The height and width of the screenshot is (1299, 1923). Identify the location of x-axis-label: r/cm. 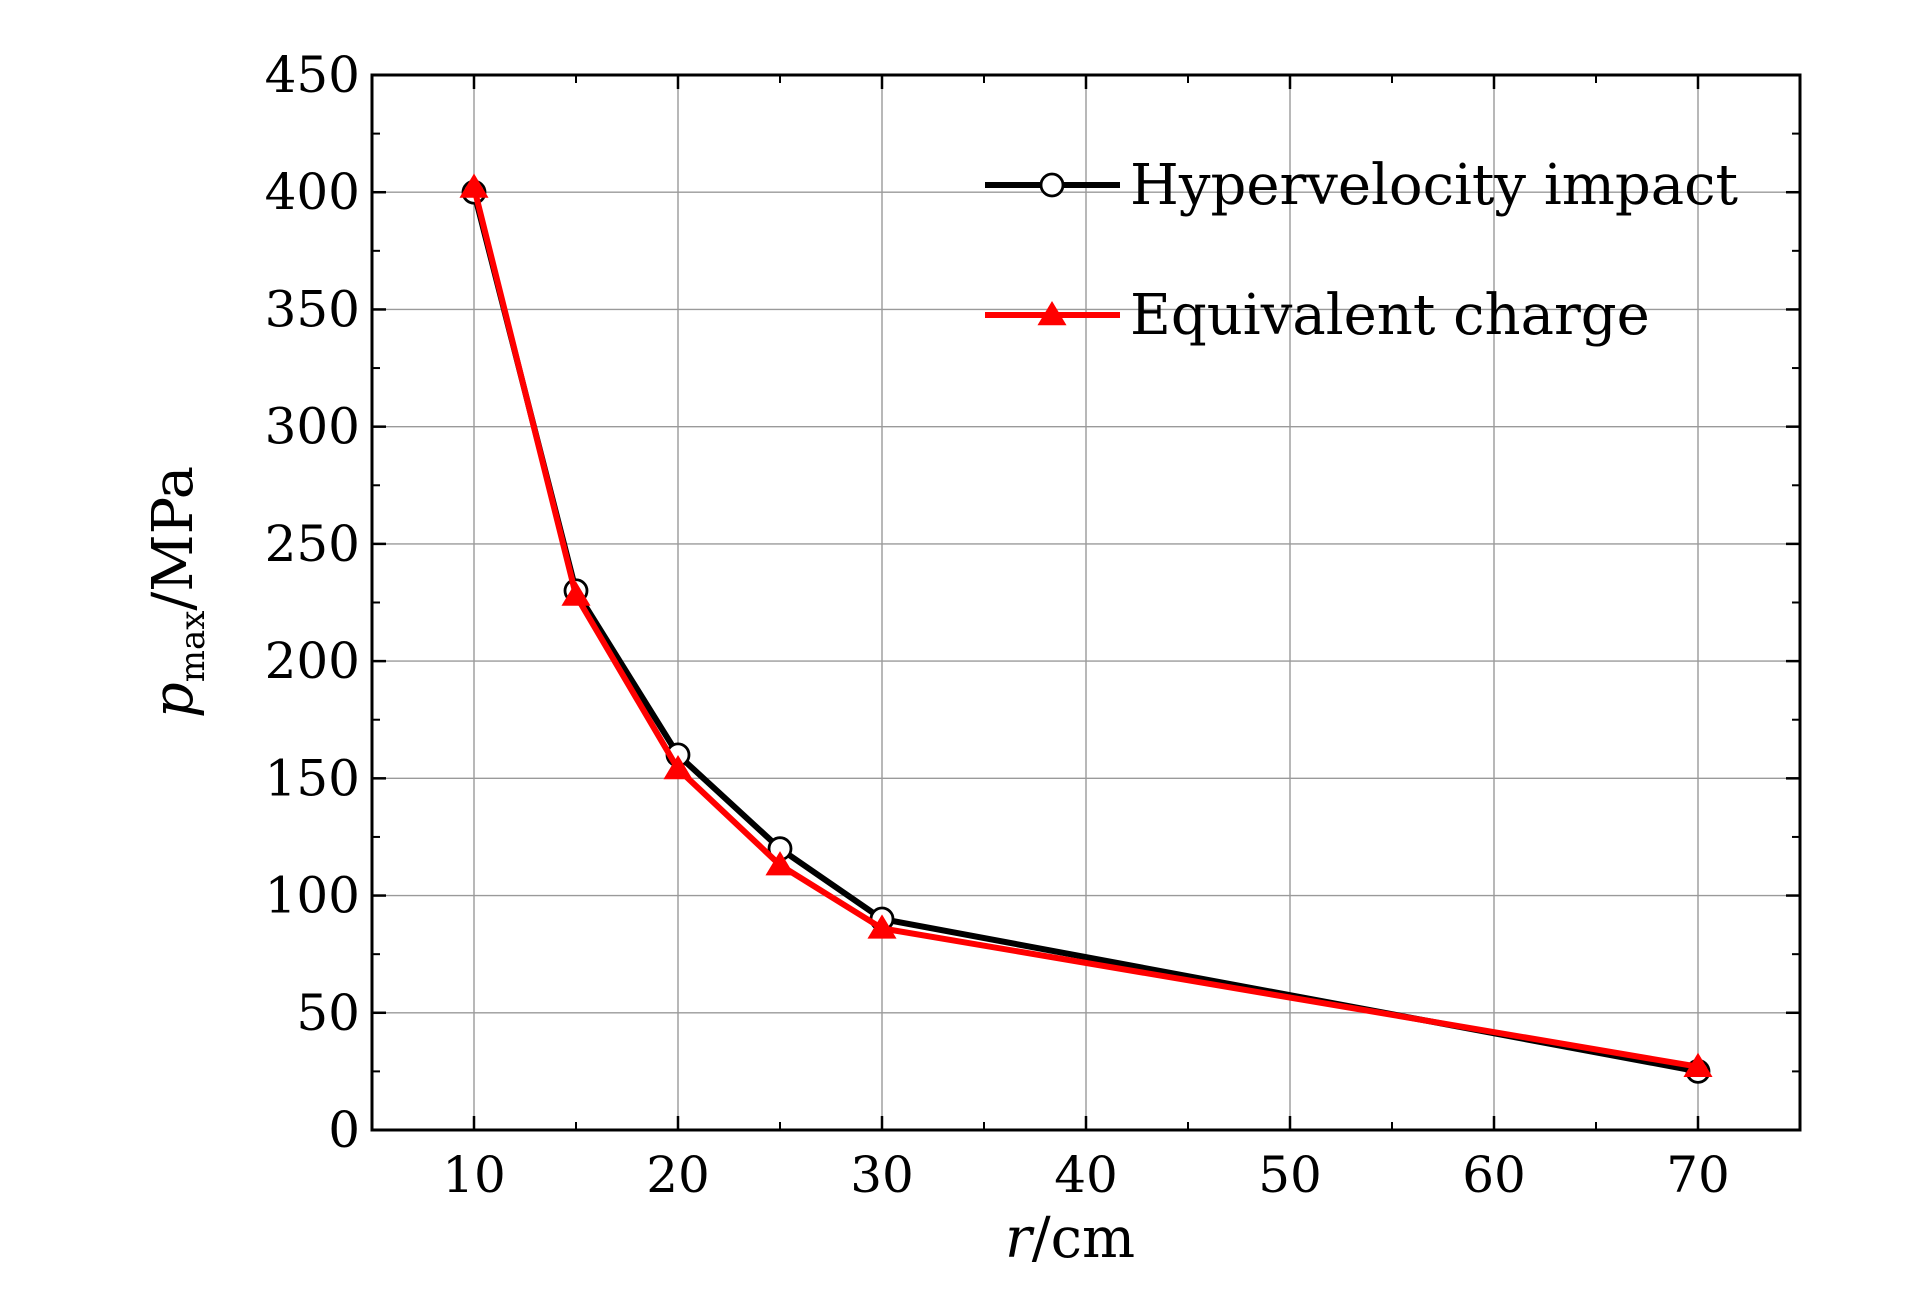
(1070, 1238).